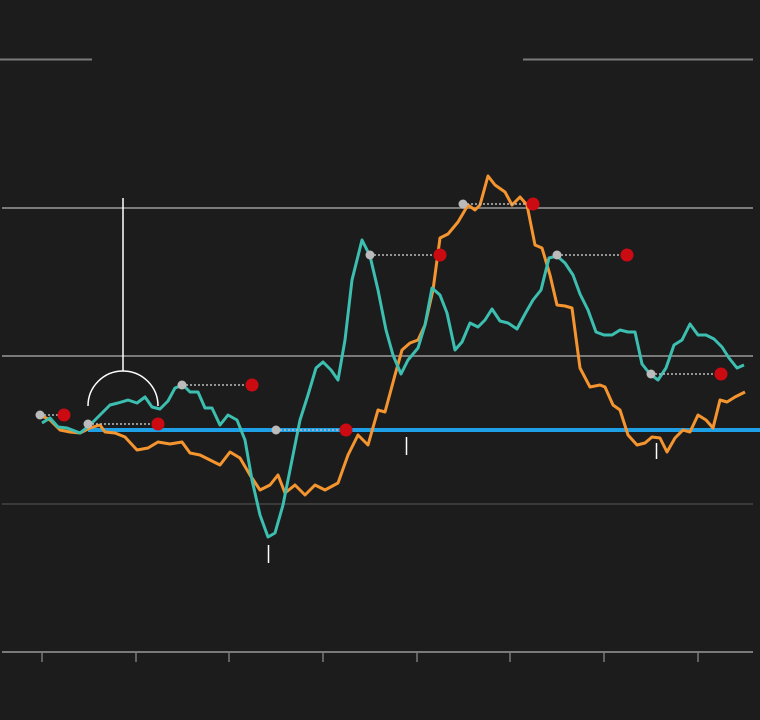  Describe the element at coordinates (123, 388) in the screenshot. I see `annotation-arc` at that location.